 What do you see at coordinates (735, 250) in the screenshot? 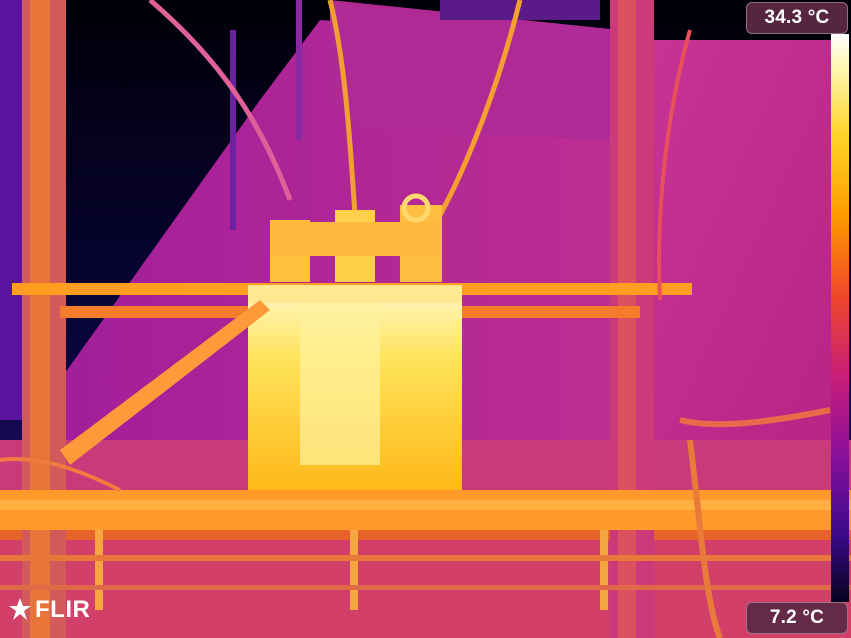
I see `right-wall` at bounding box center [735, 250].